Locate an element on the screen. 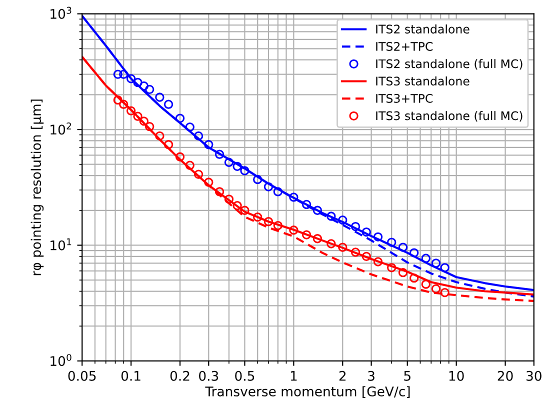 Image resolution: width=551 pixels, height=406 pixels. x-tick-label: 2 is located at coordinates (342, 375).